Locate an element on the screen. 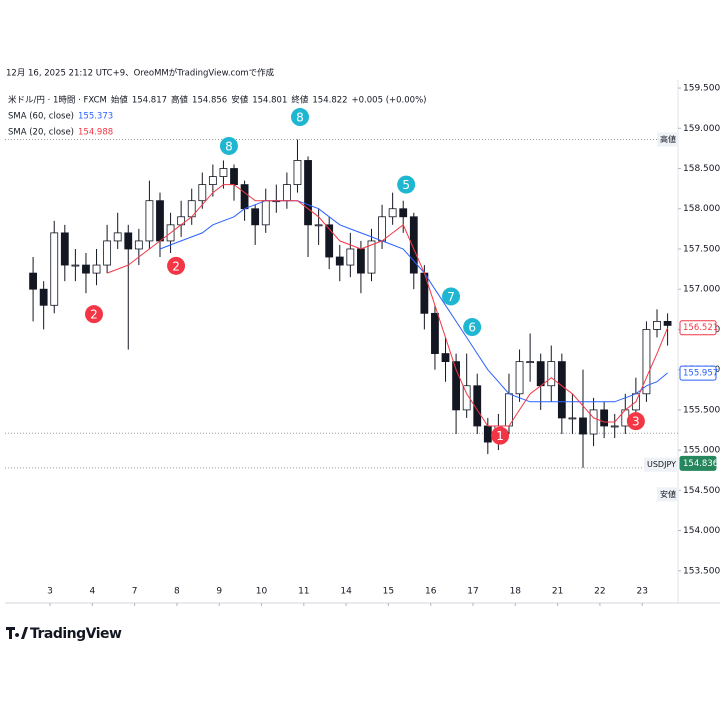 This screenshot has width=720, height=720. x-tick-label: 10 is located at coordinates (262, 592).